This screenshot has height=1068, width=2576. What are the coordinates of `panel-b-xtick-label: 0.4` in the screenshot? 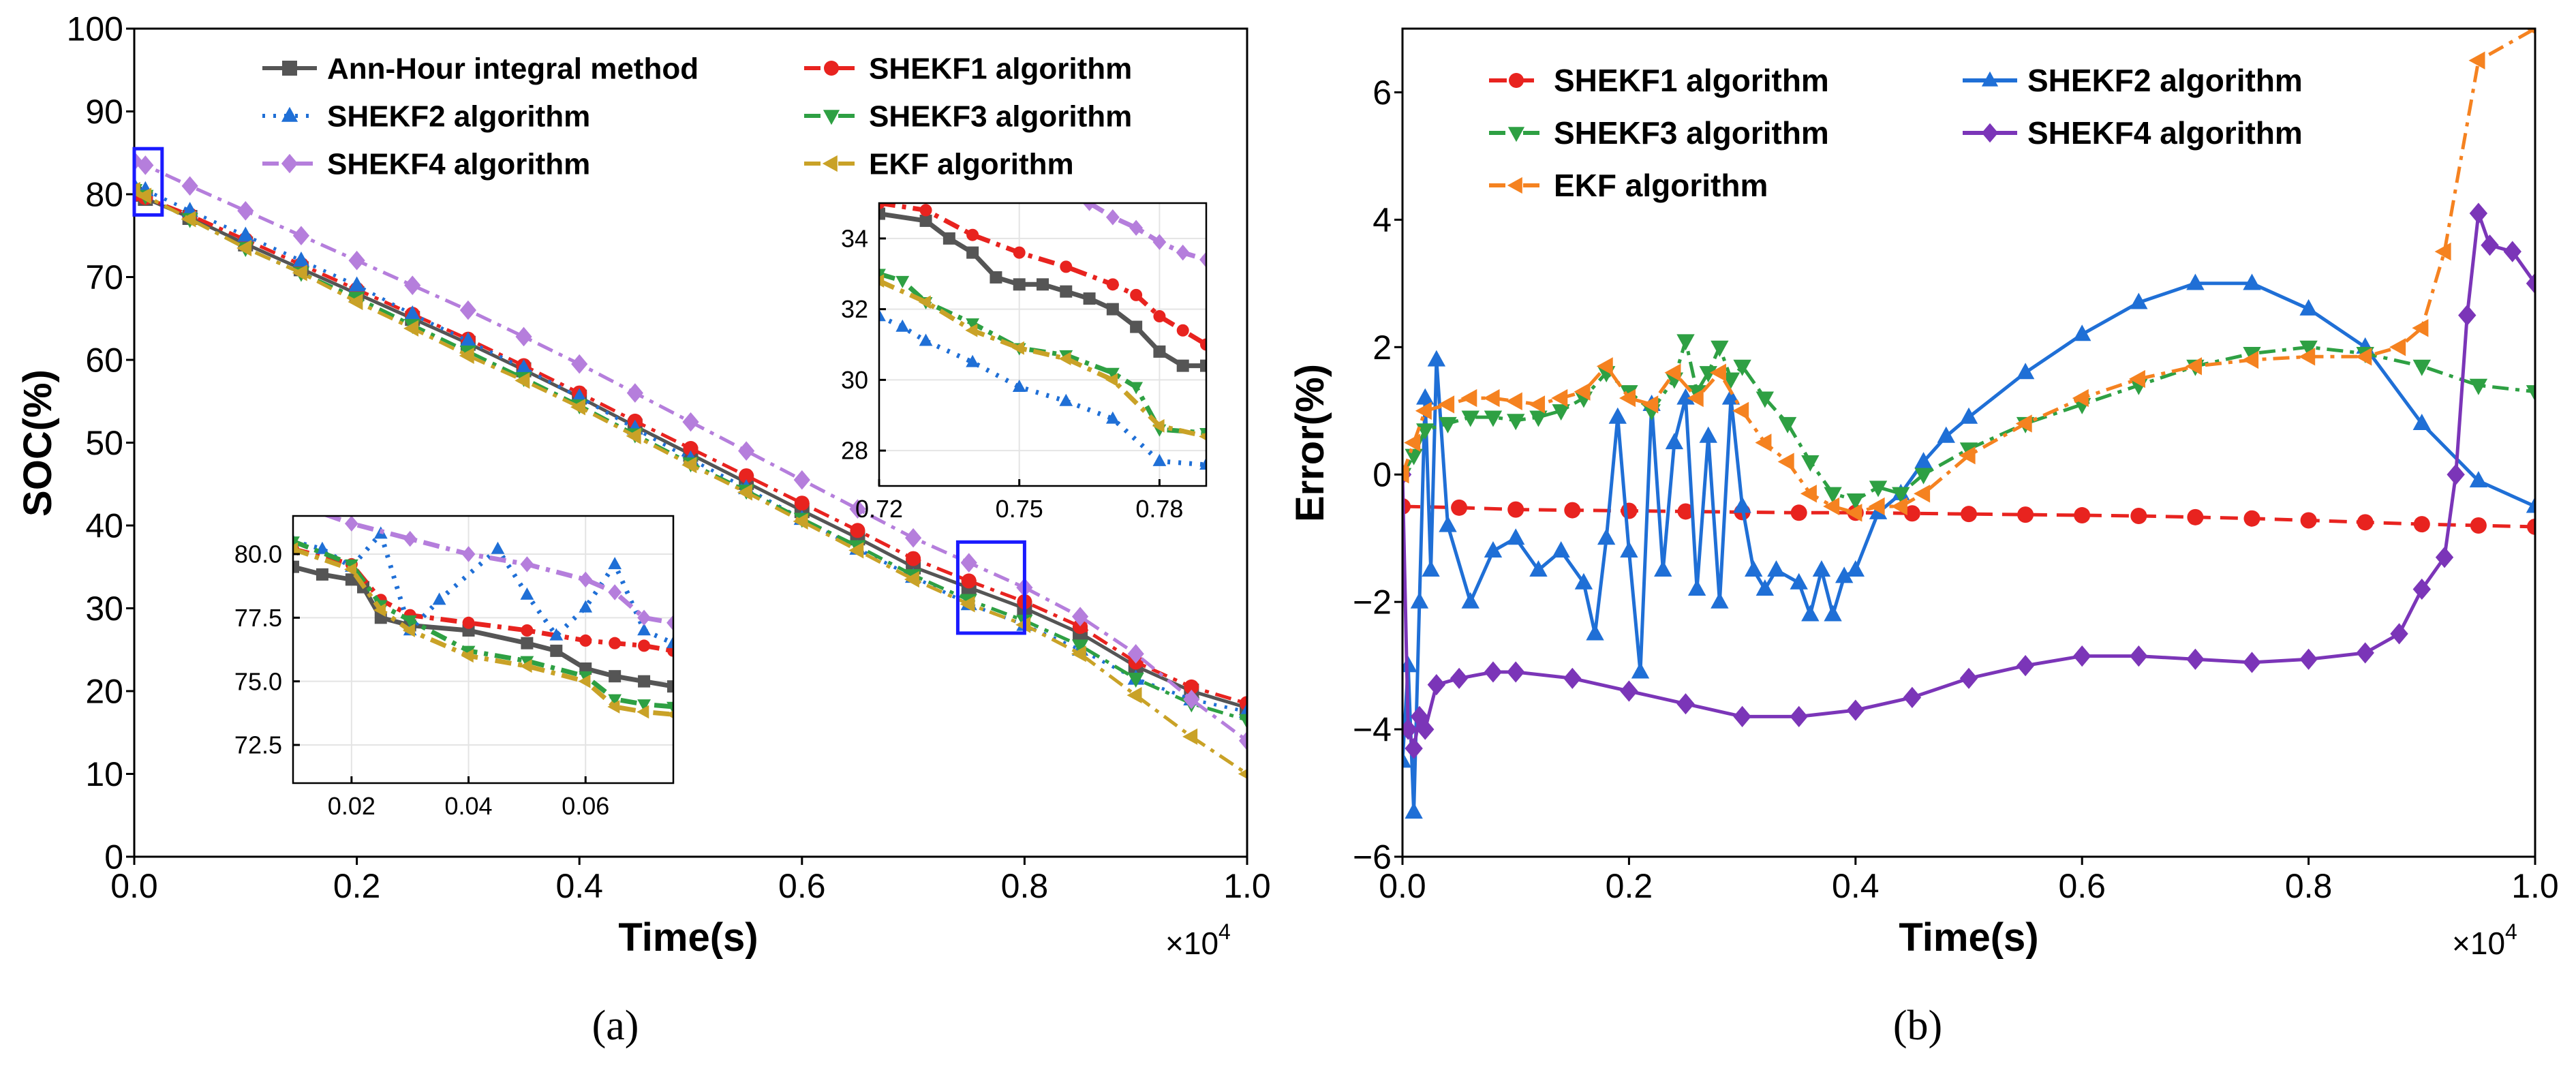 It's located at (1856, 886).